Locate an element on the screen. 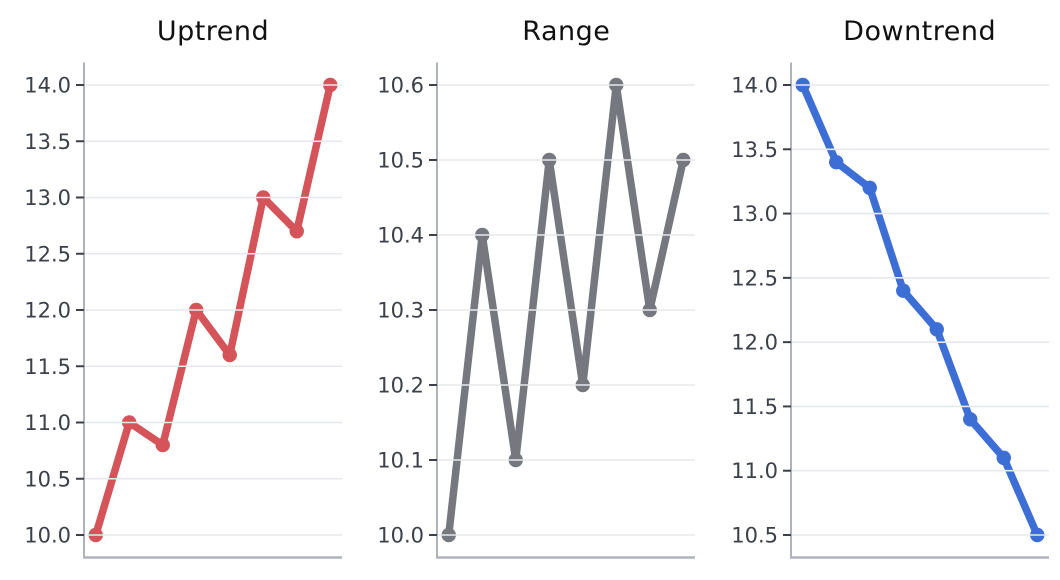 This screenshot has width=1060, height=580. y-tick-label: 10.6 is located at coordinates (401, 86).